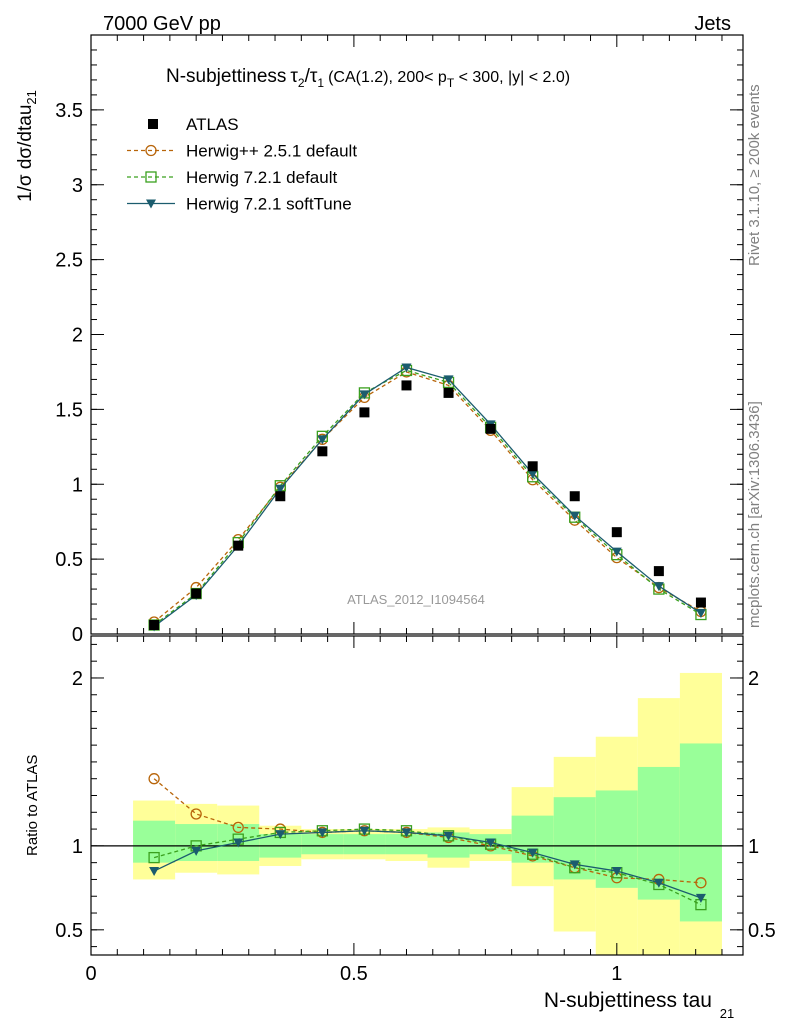 This screenshot has height=1024, width=786. What do you see at coordinates (32, 805) in the screenshot?
I see `ratio-y-axis-label: Ratio to ATLAS` at bounding box center [32, 805].